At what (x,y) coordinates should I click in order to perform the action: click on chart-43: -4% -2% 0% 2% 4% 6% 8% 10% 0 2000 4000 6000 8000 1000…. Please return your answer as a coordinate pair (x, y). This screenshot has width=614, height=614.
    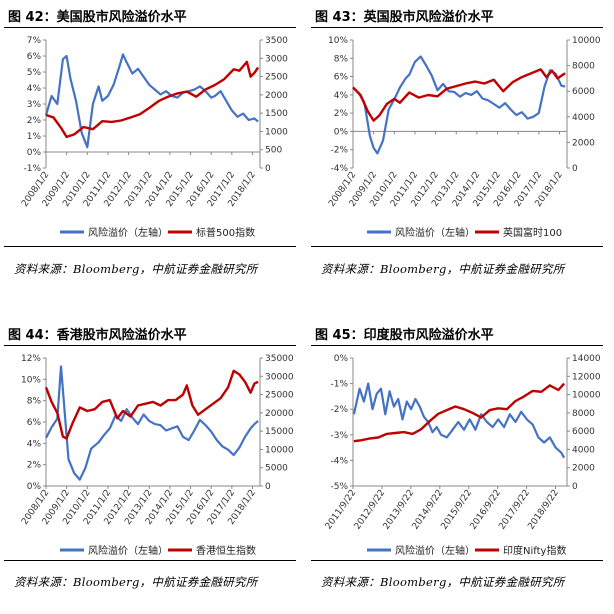
    Looking at the image, I should click on (464, 137).